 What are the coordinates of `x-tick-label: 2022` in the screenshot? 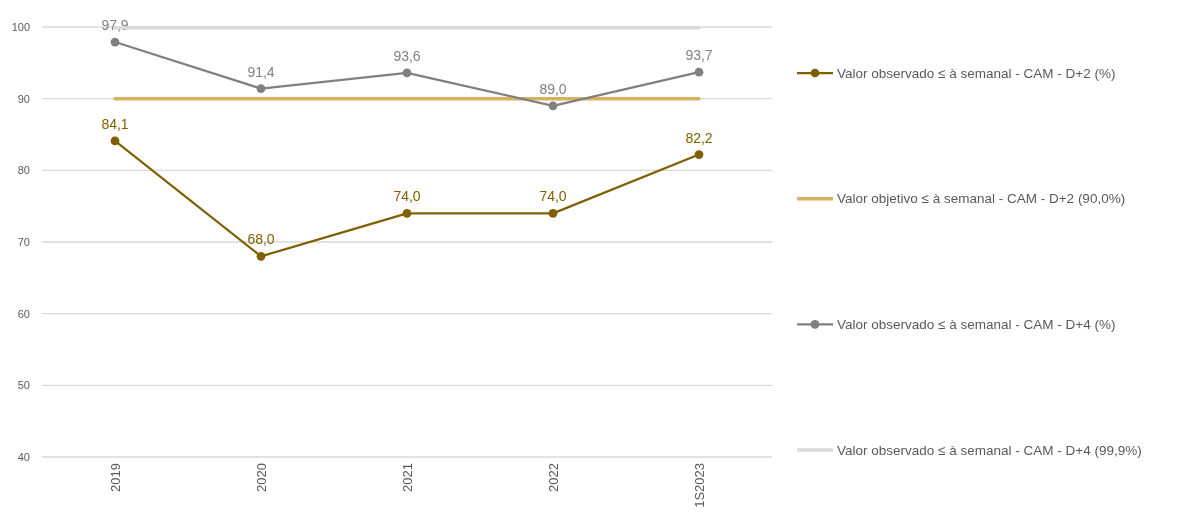 It's located at (553, 477).